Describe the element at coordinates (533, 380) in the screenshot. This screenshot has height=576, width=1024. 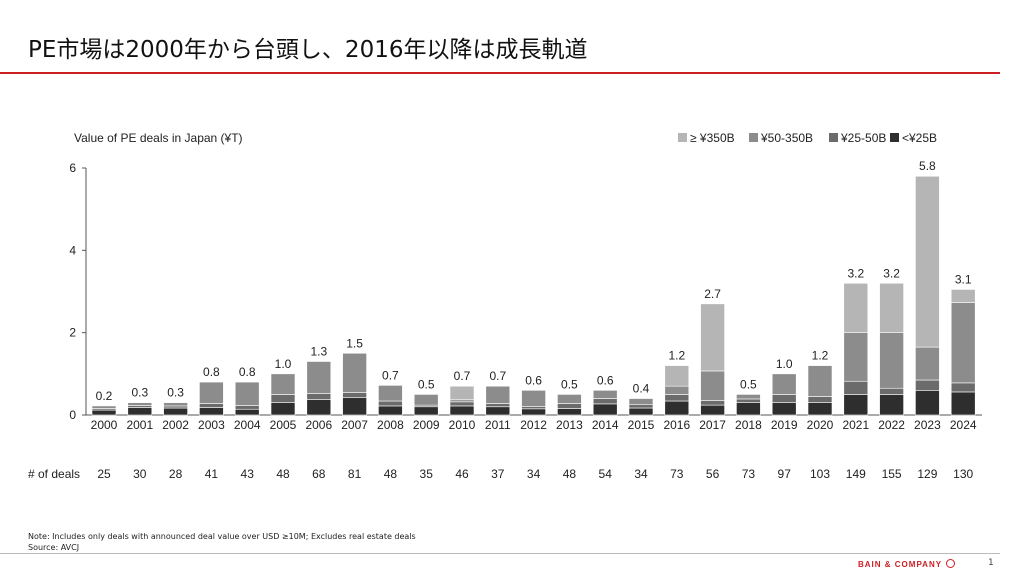
I see `data-label-total: 0.6` at that location.